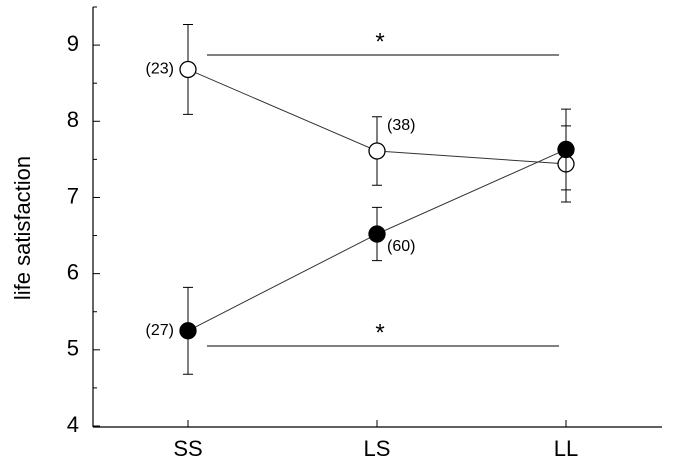  Describe the element at coordinates (22, 228) in the screenshot. I see `y-axis-label: life satisfaction` at that location.